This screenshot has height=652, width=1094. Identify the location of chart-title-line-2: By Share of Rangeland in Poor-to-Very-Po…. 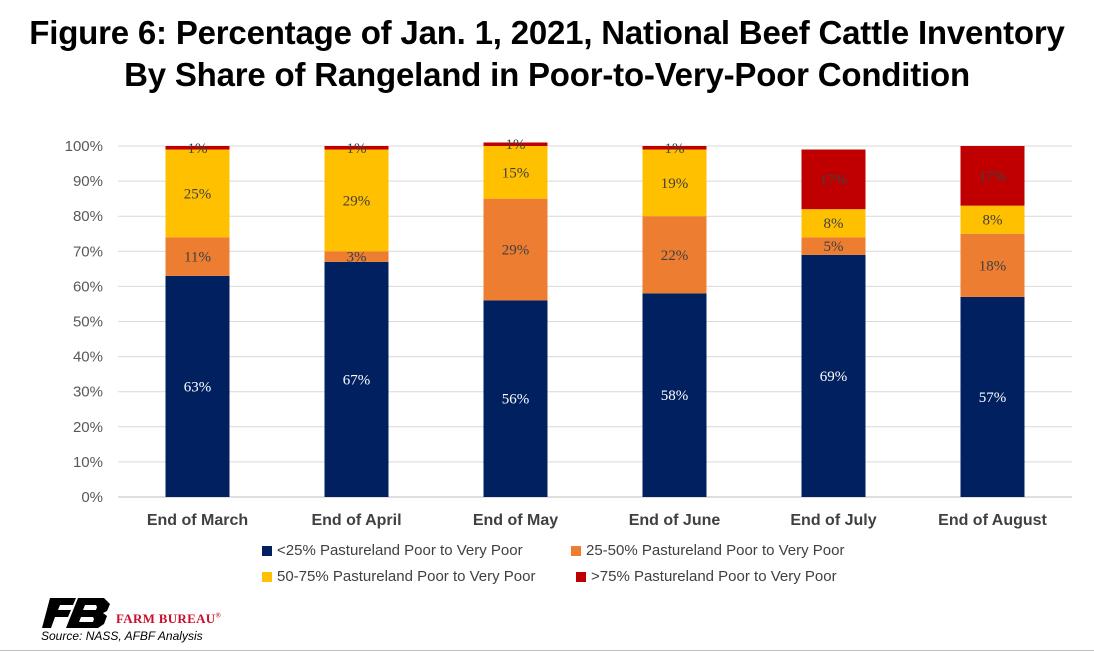
(547, 74).